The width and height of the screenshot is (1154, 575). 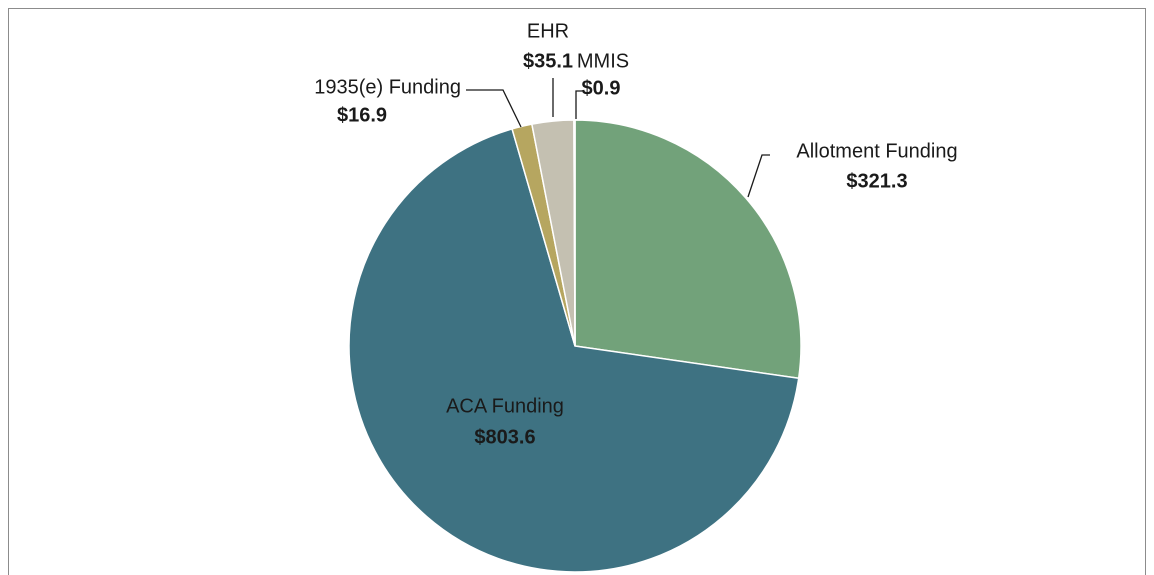 I want to click on slice-label: Allotment Funding, so click(x=876, y=151).